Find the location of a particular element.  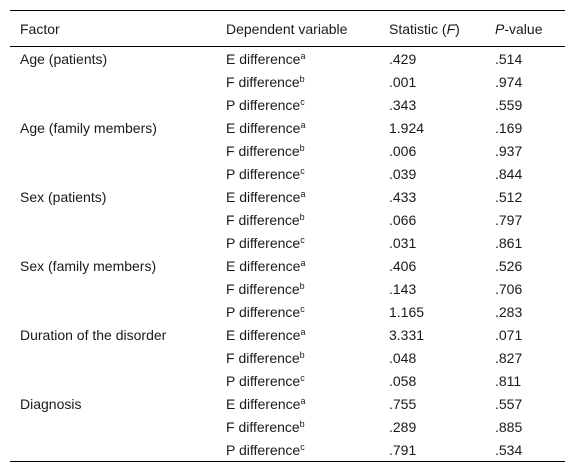

cell-statistic: .406 is located at coordinates (403, 265).